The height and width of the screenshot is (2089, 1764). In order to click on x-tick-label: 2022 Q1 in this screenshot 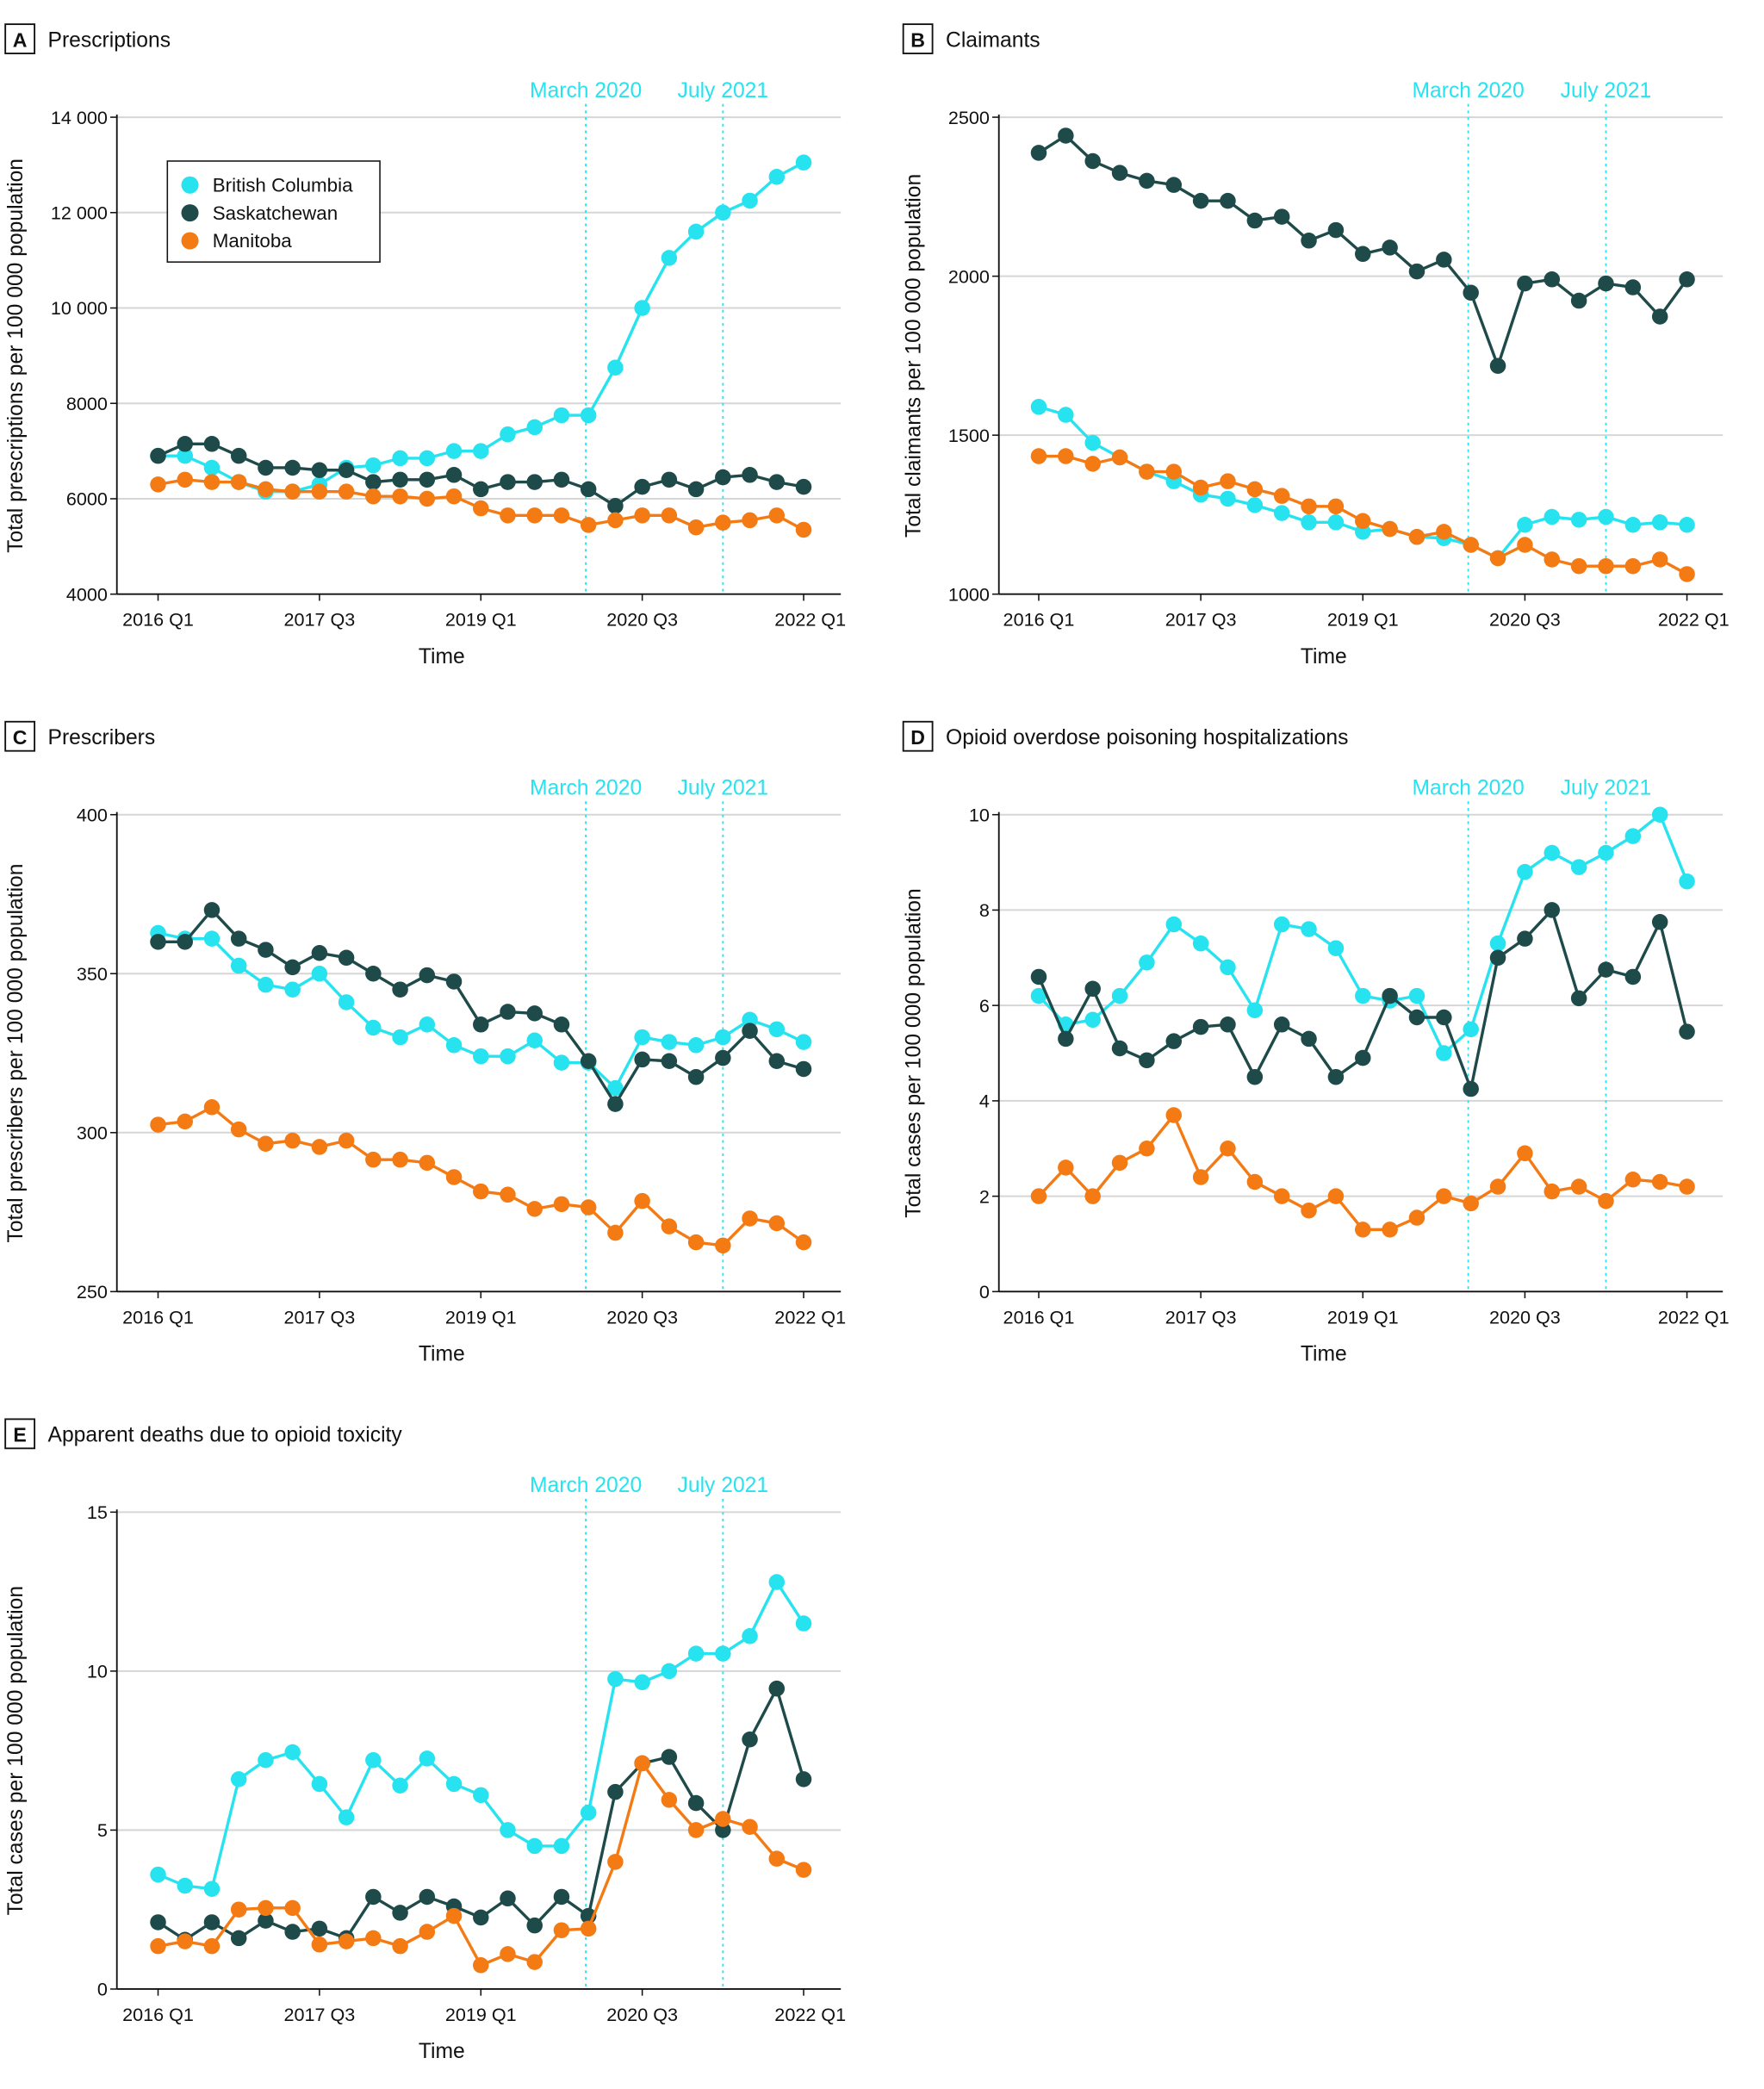, I will do `click(1694, 620)`.